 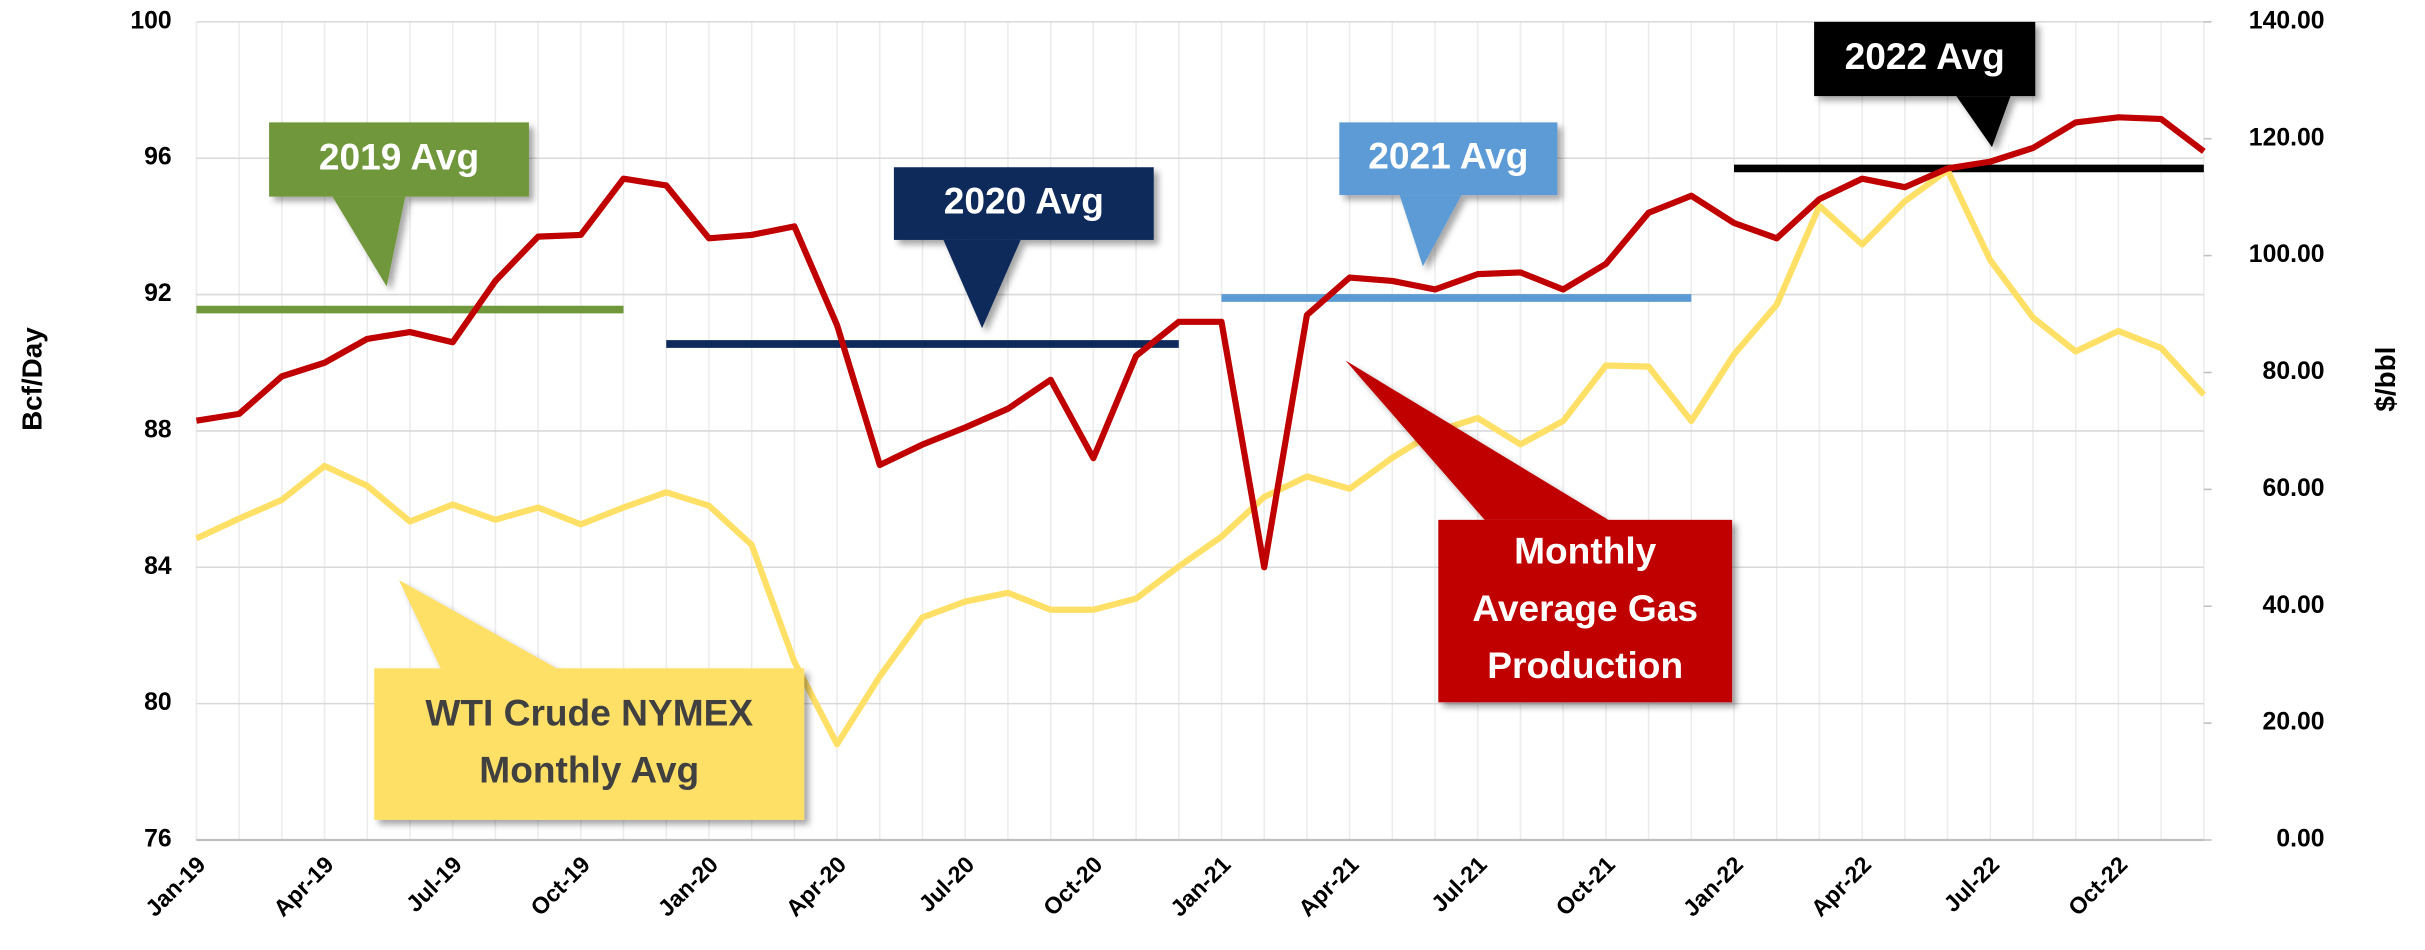 I want to click on x-tick-label: Oct-22, so click(x=2097, y=885).